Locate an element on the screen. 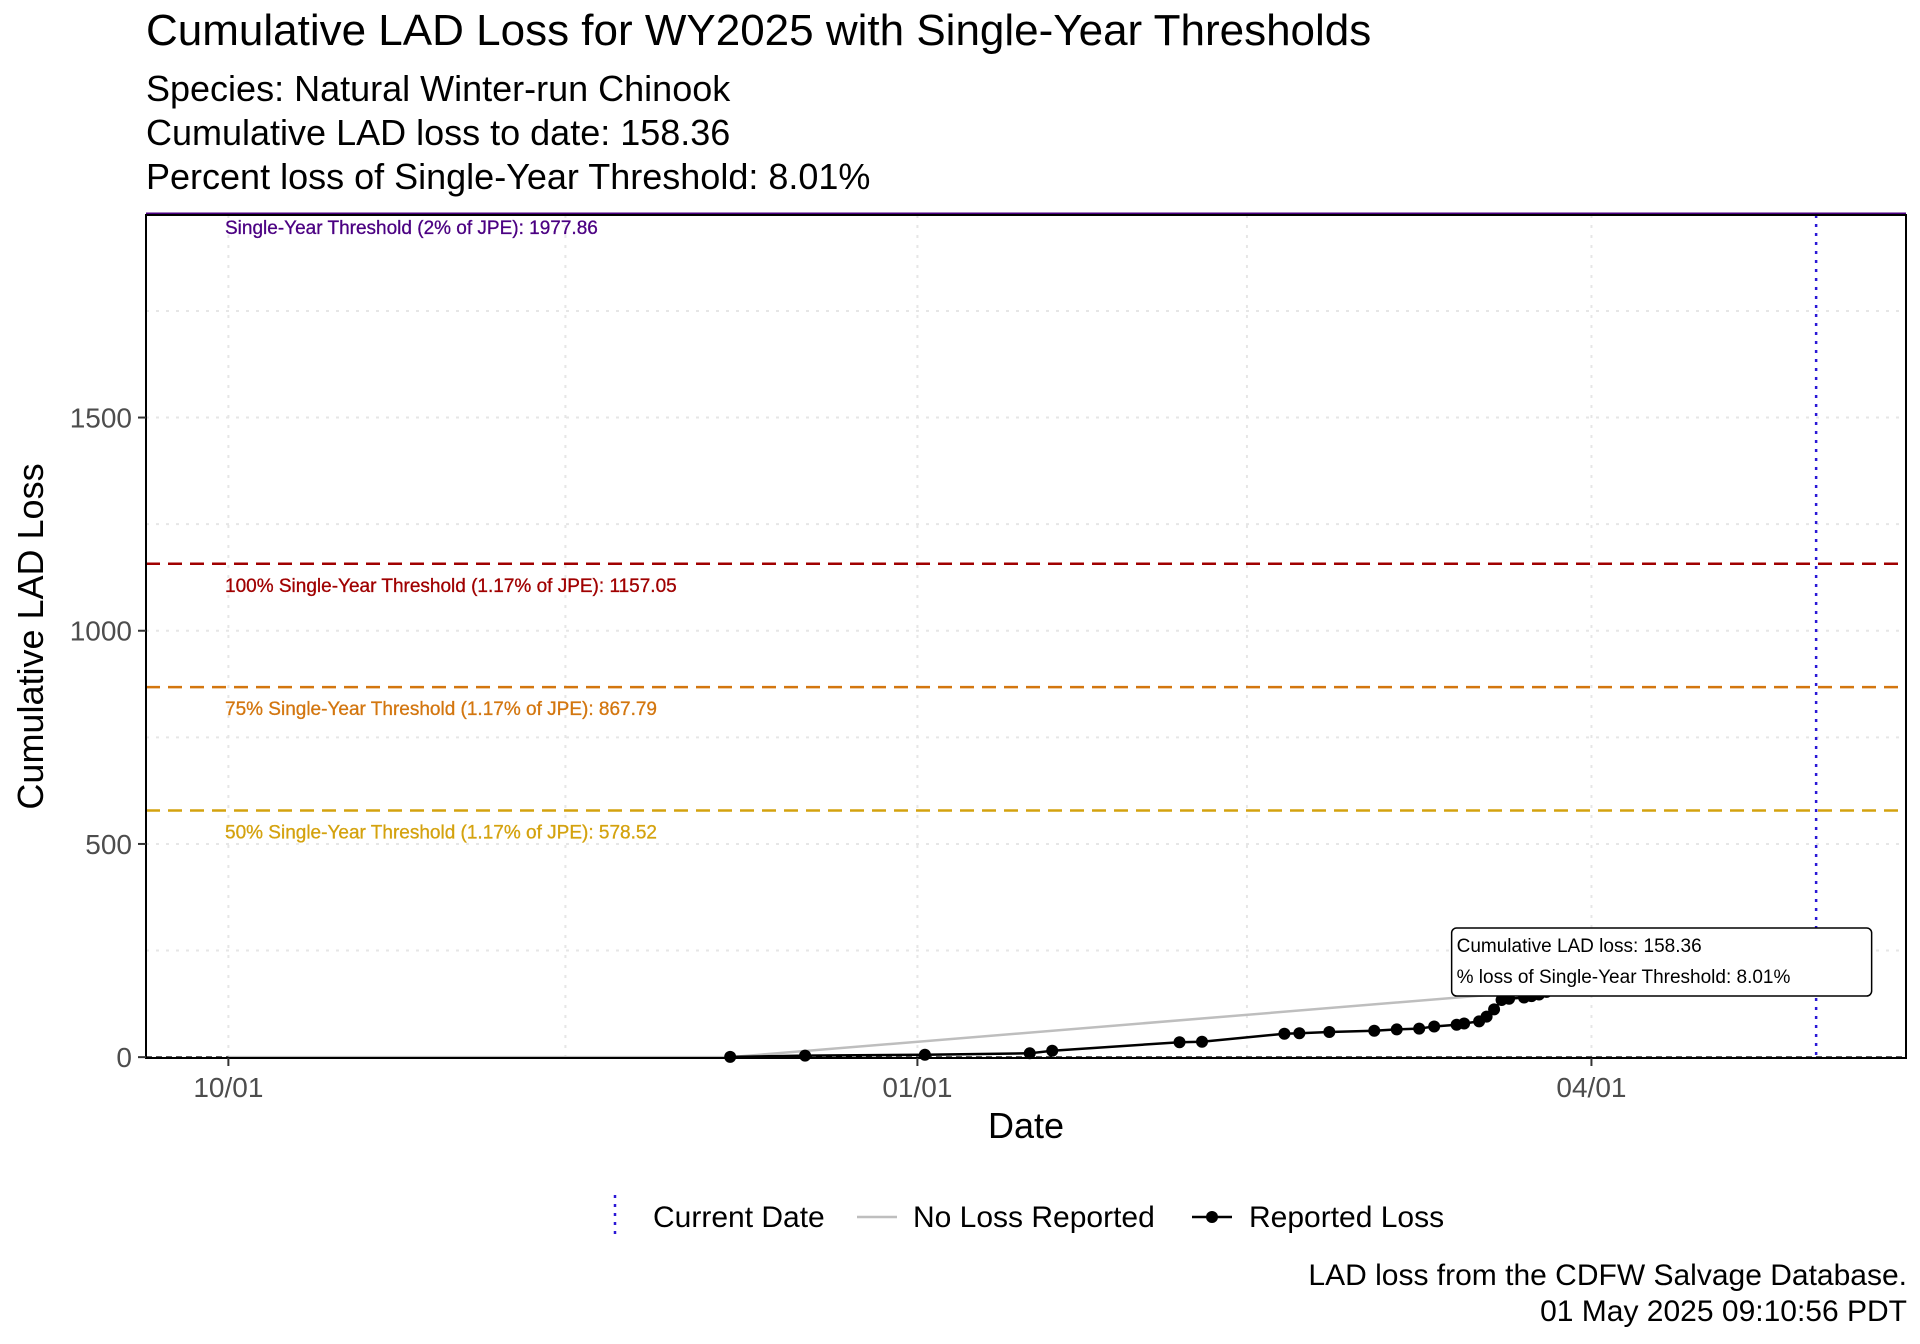 Image resolution: width=1920 pixels, height=1344 pixels. no-loss-line is located at coordinates (1022, 1023).